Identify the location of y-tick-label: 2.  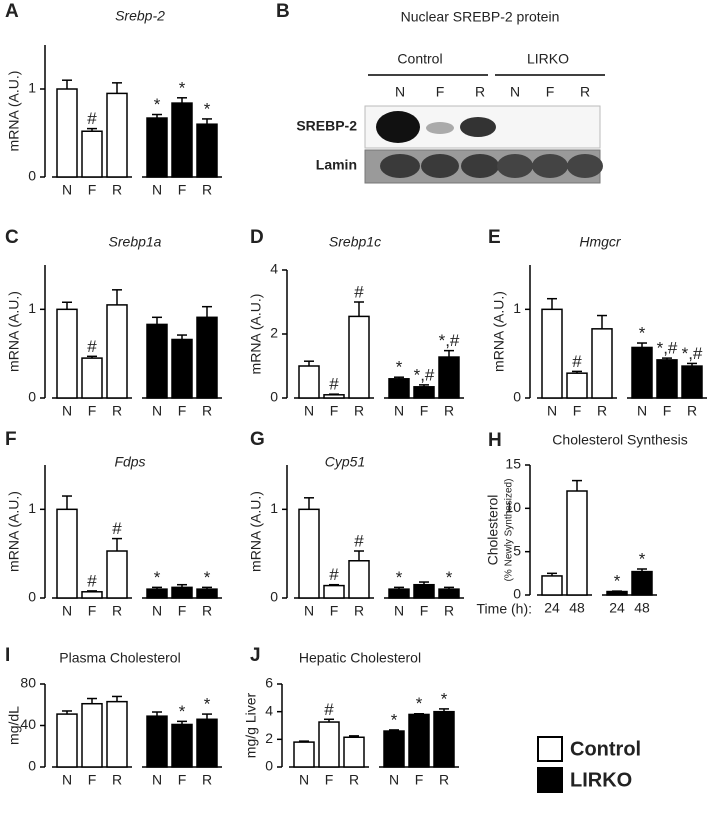
(269, 738).